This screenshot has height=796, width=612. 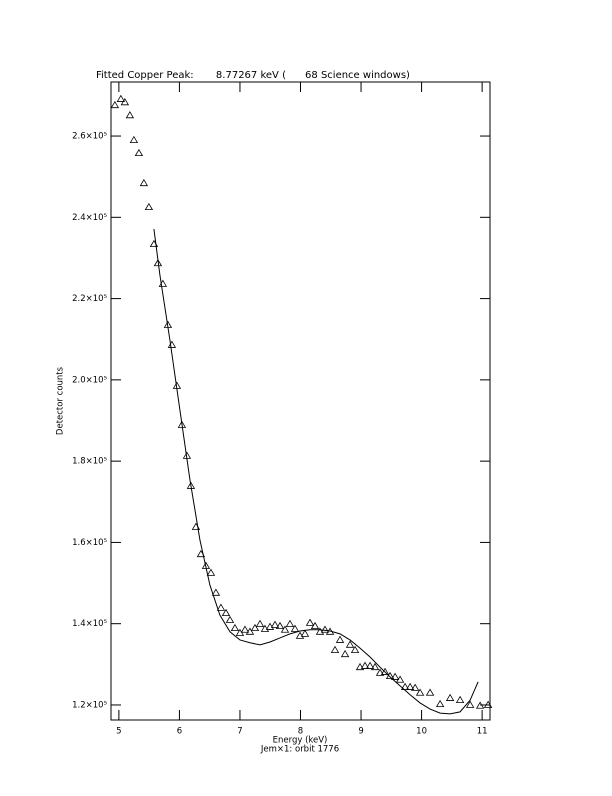 What do you see at coordinates (300, 741) in the screenshot?
I see `x-axis-label: Energy (keV)` at bounding box center [300, 741].